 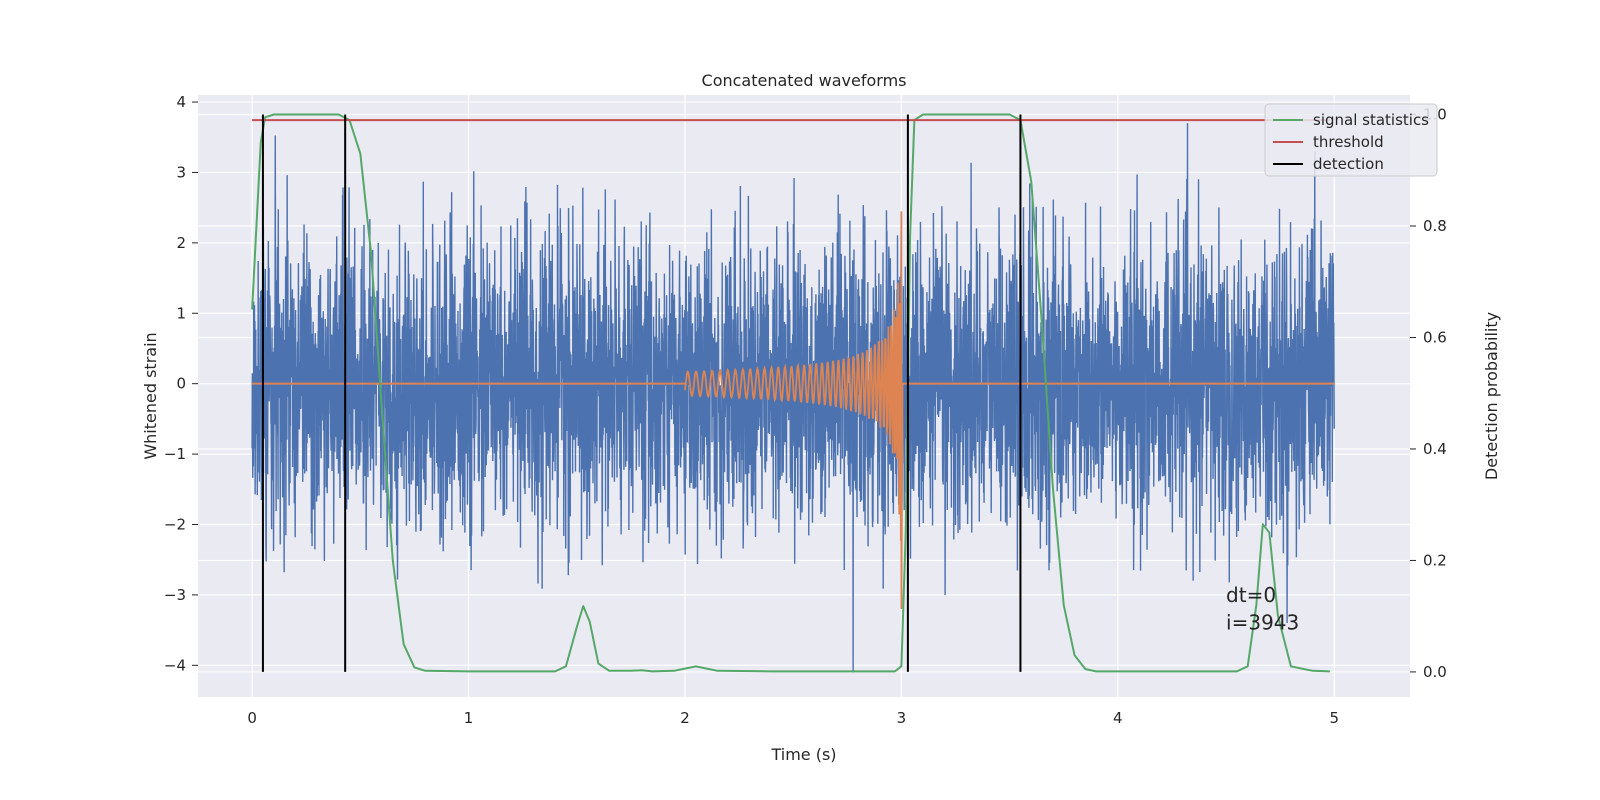 I want to click on annotation-dt: dt=0, so click(x=1251, y=595).